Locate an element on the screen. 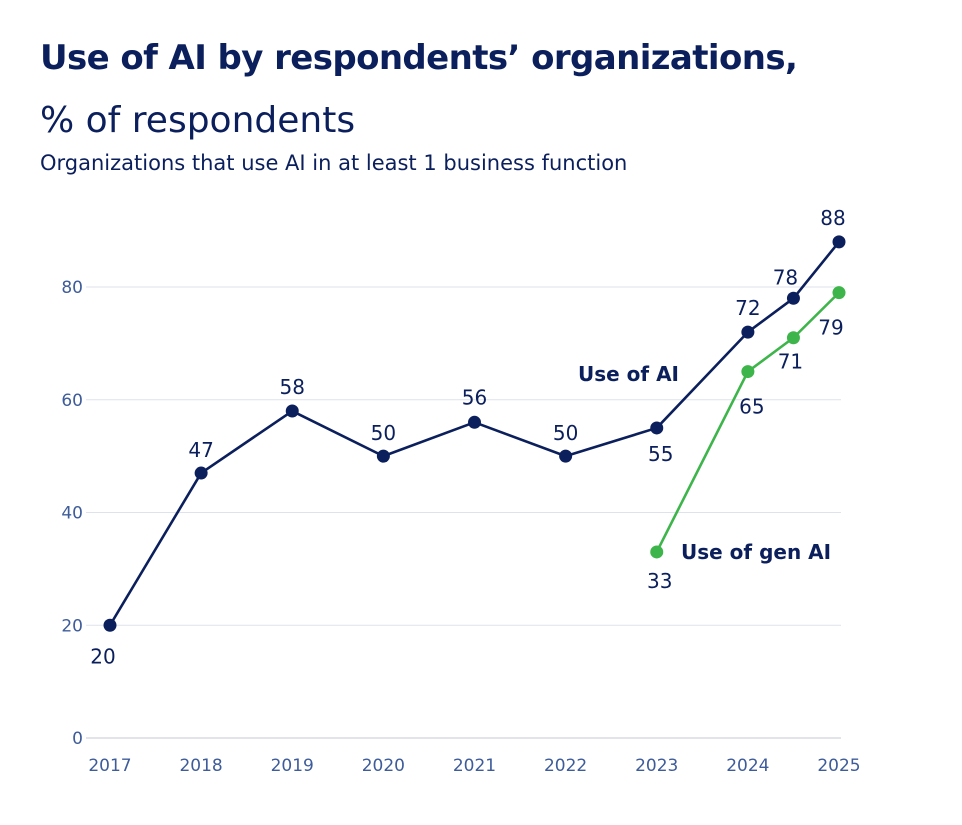  series-label-ai: Use of AI is located at coordinates (628, 374).